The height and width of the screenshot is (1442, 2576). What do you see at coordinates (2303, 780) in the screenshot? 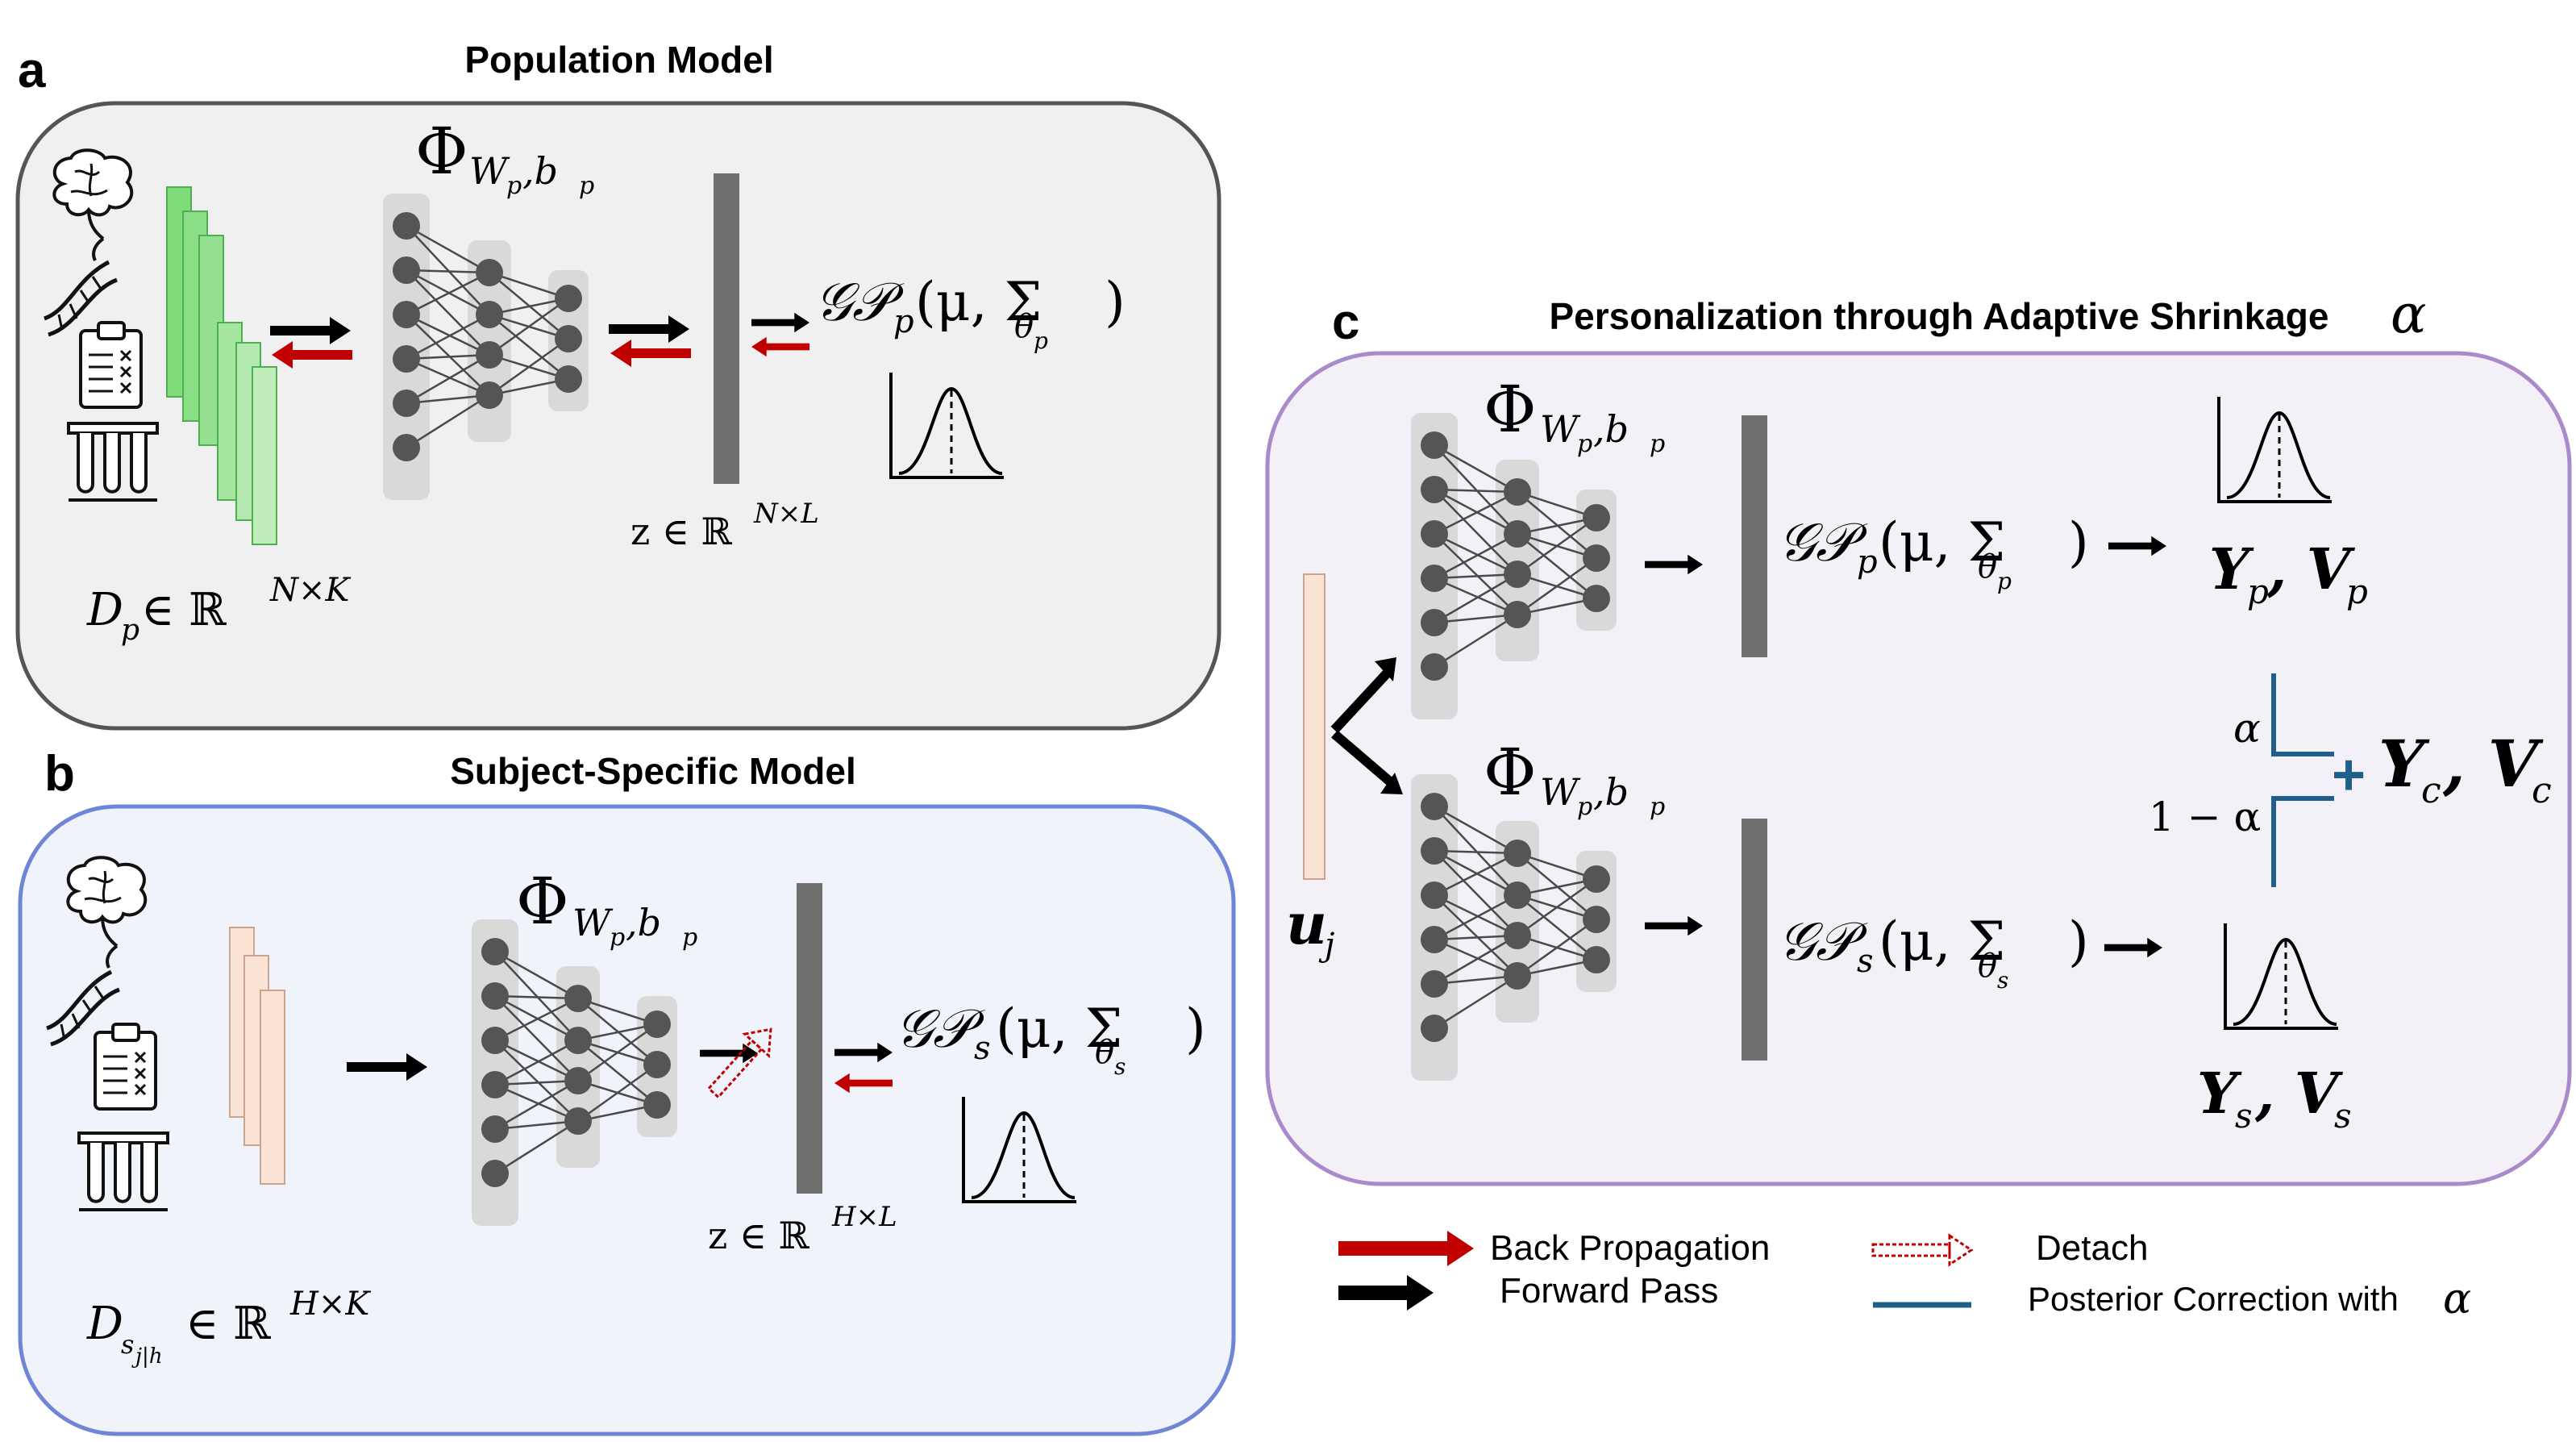
I see `posterior-correction-bracket` at bounding box center [2303, 780].